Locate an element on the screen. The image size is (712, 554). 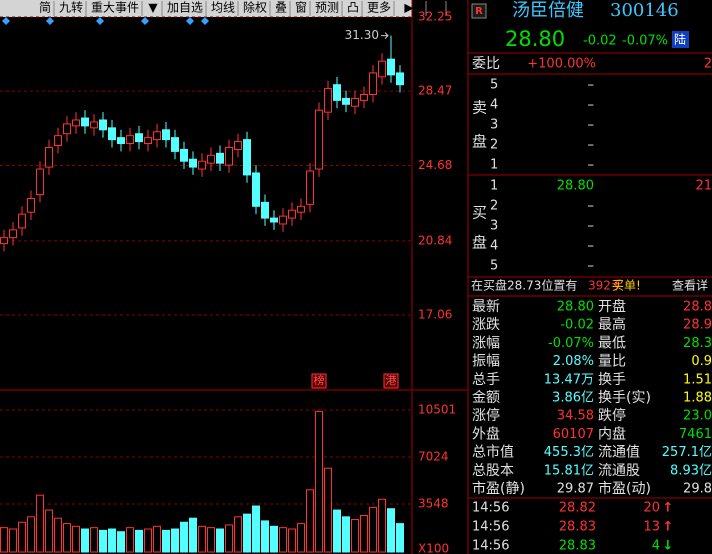
panel-text: 28.9 is located at coordinates (697, 325).